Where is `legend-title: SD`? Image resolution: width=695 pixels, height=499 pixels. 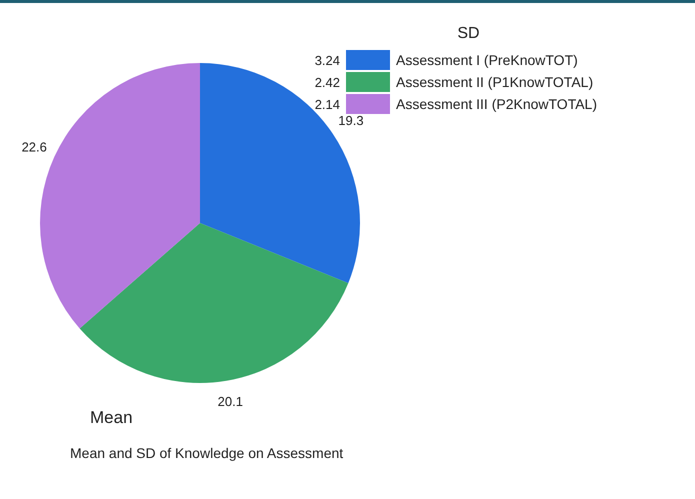
legend-title: SD is located at coordinates (468, 34).